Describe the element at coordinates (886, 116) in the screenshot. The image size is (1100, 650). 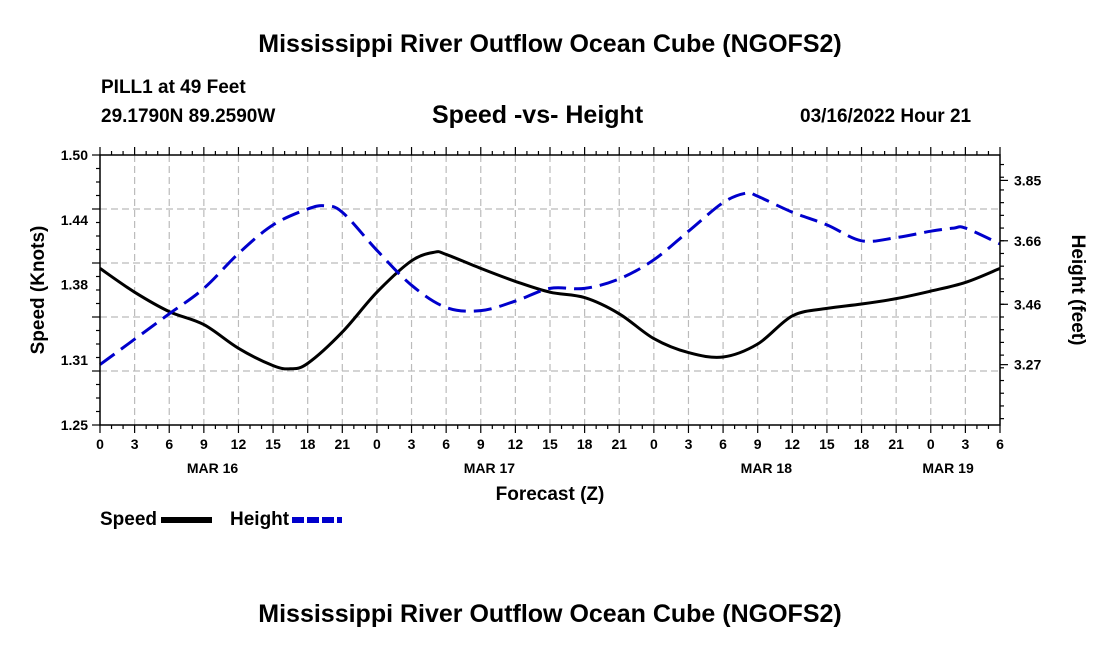
I see `forecast-datetime: 03/16/2022 Hour 21` at that location.